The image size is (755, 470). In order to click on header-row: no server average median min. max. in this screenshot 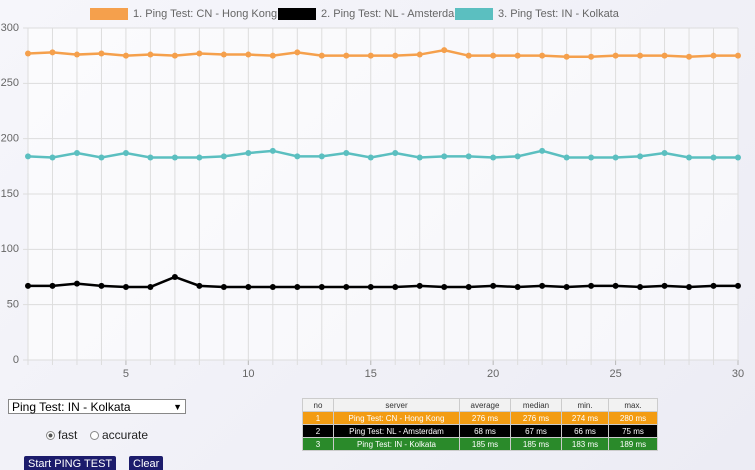, I will do `click(480, 405)`.